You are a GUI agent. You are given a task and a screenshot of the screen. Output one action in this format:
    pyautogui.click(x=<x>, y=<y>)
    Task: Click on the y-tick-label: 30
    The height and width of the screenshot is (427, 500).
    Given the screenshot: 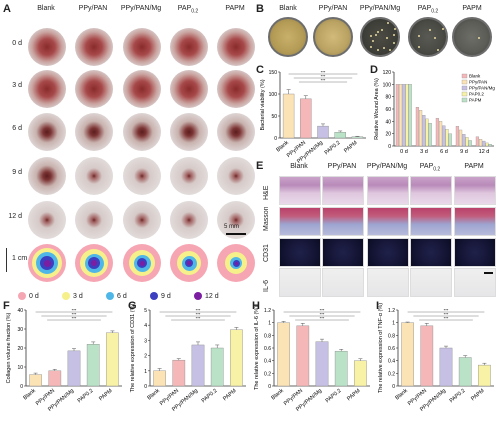 What is the action you would take?
    pyautogui.click(x=20, y=330)
    